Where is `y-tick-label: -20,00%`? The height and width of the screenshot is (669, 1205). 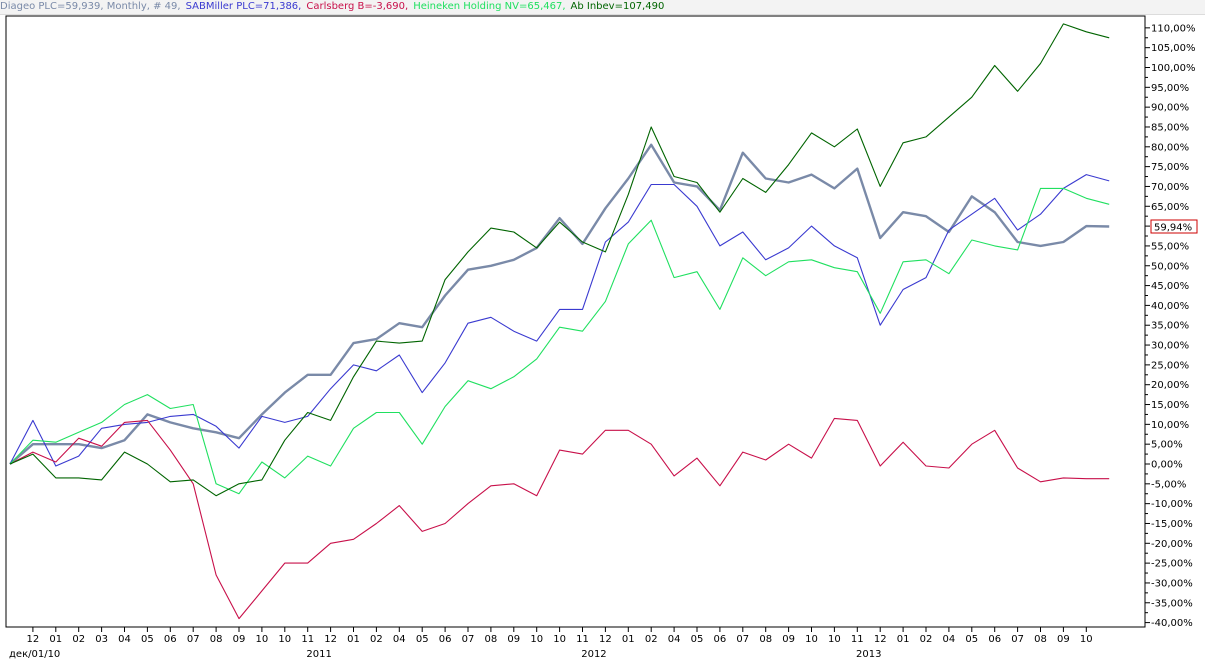
y-tick-label: -20,00% is located at coordinates (1172, 544).